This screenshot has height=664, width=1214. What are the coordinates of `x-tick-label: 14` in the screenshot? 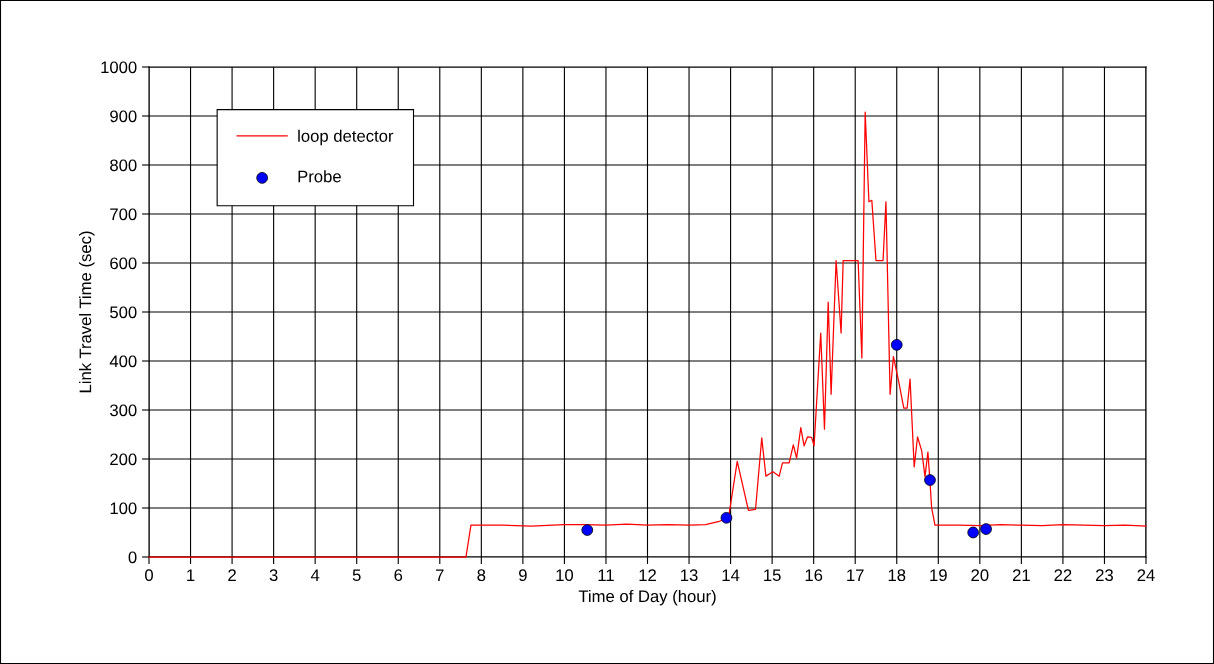 It's located at (731, 575).